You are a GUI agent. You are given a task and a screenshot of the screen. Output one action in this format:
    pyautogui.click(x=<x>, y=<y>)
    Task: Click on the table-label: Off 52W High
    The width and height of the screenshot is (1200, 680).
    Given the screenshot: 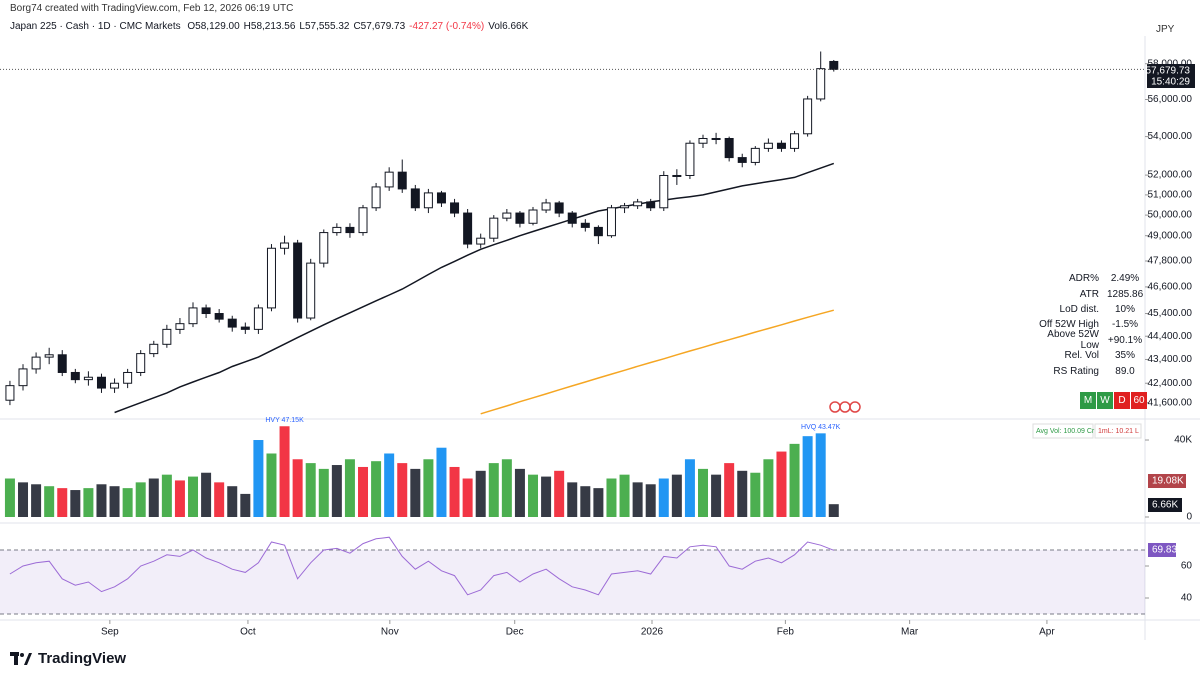 What is the action you would take?
    pyautogui.click(x=1069, y=325)
    